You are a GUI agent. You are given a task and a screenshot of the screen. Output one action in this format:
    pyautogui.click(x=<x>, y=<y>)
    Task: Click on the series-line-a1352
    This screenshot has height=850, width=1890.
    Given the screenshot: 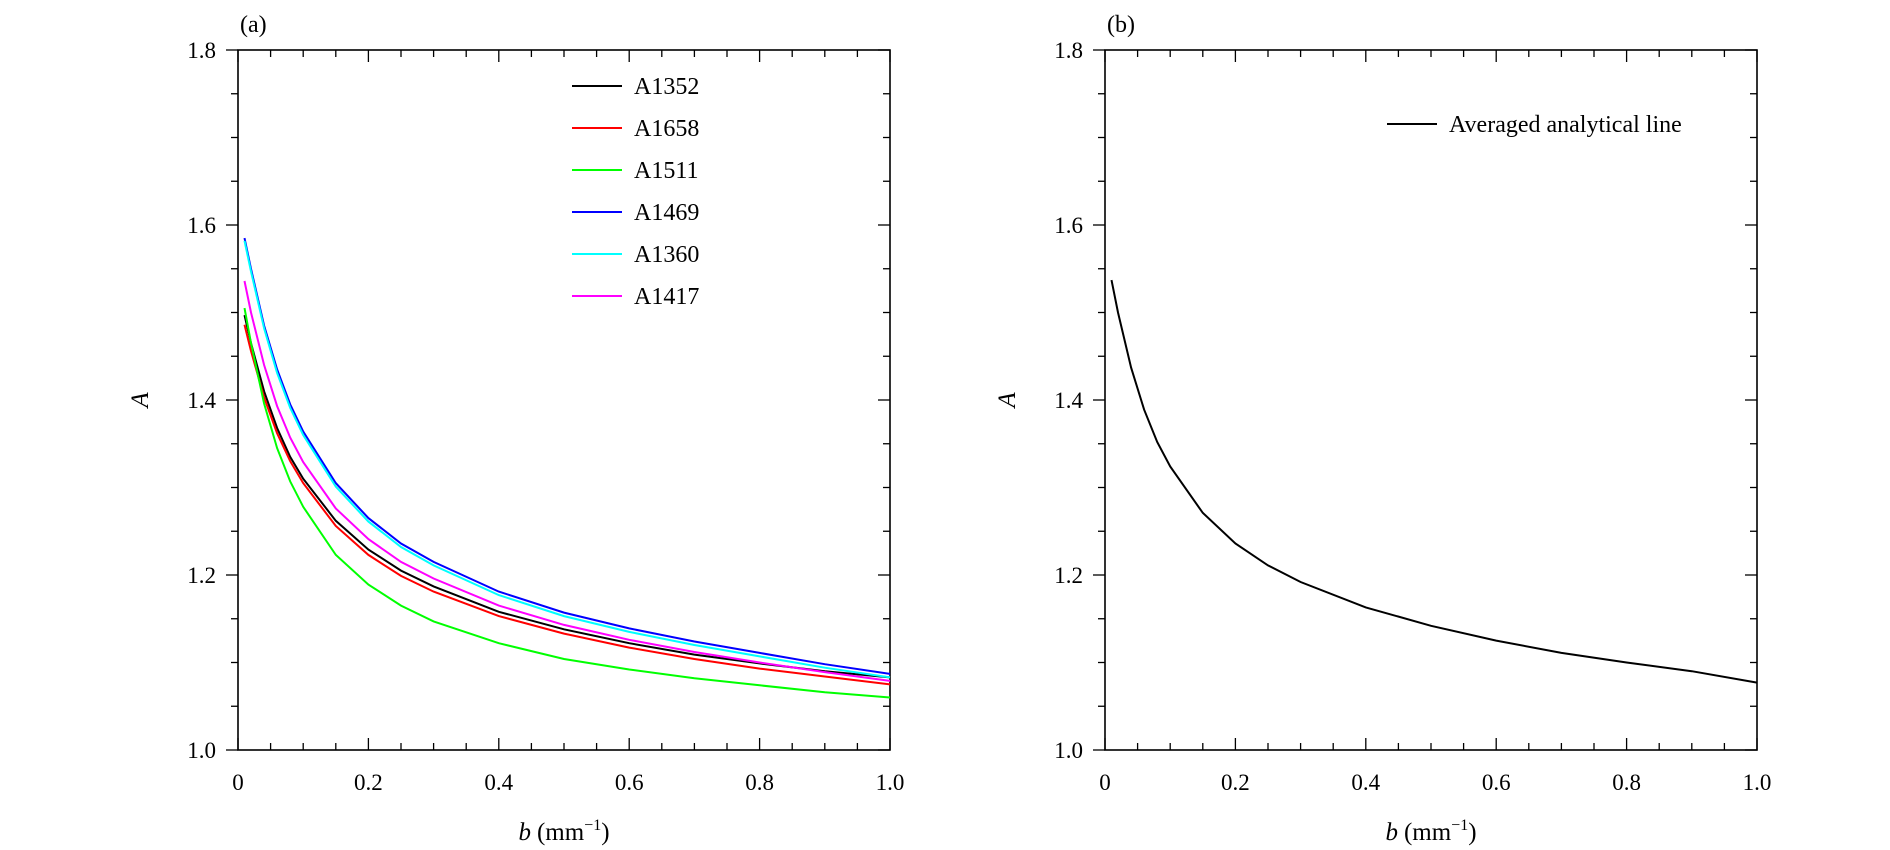 What is the action you would take?
    pyautogui.click(x=567, y=496)
    